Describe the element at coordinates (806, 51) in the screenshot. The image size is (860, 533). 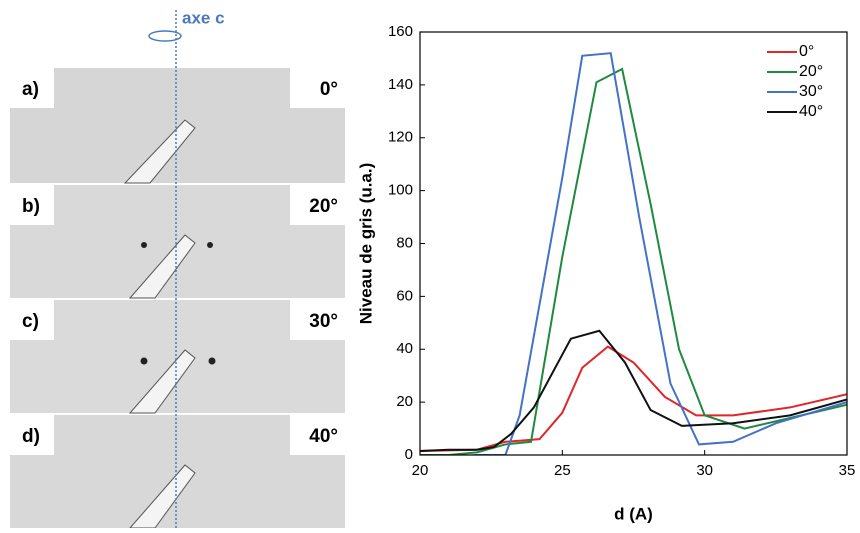
I see `legend-label: 0°` at that location.